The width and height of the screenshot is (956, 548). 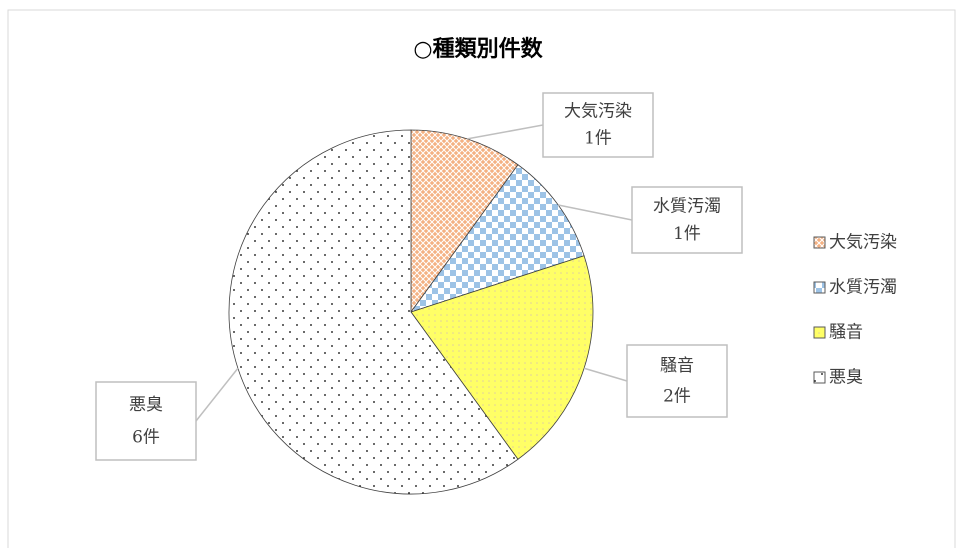 What do you see at coordinates (146, 405) in the screenshot?
I see `data-label-name: 悪臭` at bounding box center [146, 405].